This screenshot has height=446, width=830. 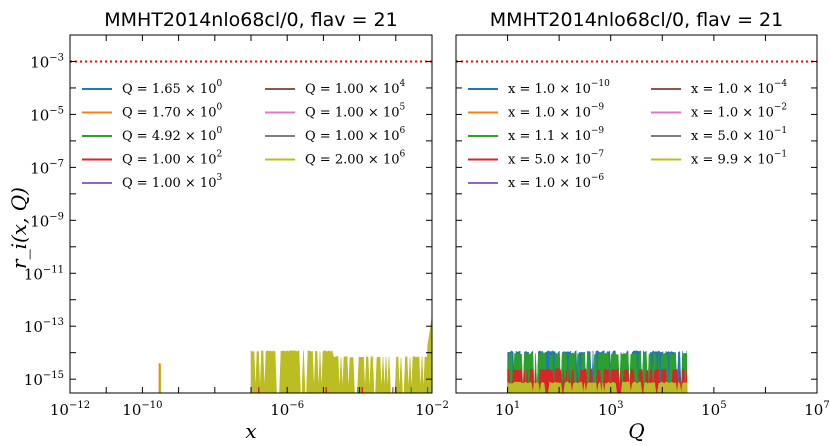 I want to click on y-tick-label: 10⁻¹¹, so click(x=44, y=273).